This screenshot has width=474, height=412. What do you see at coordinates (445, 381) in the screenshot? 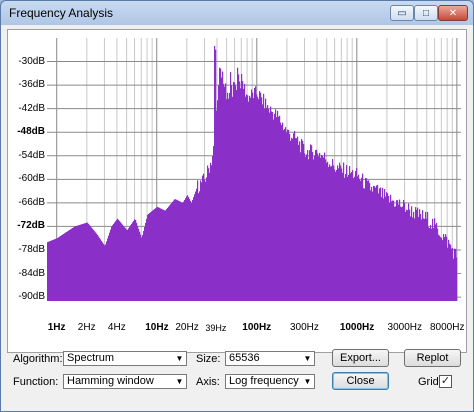
I see `grids-checkbox: ✓` at bounding box center [445, 381].